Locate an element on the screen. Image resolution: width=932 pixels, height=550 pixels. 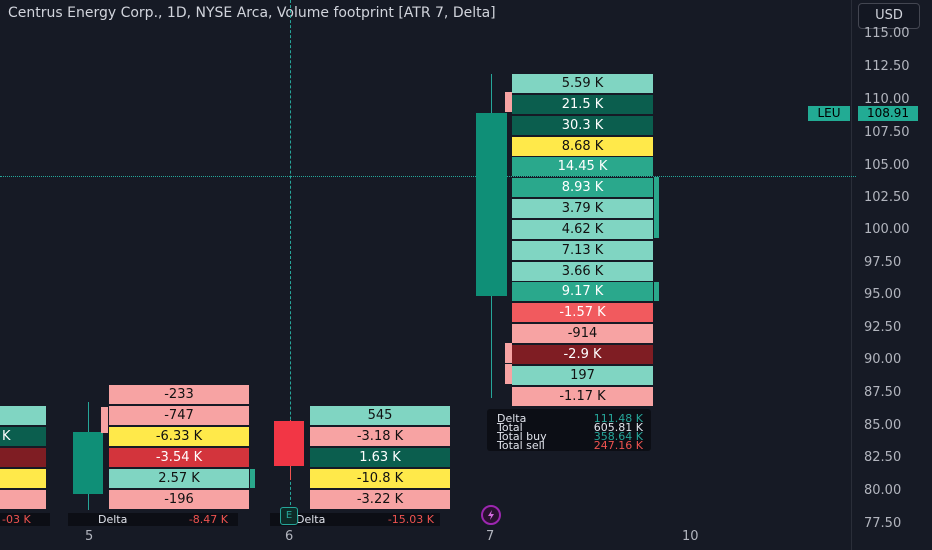
price-tick: 85.00 is located at coordinates (883, 425).